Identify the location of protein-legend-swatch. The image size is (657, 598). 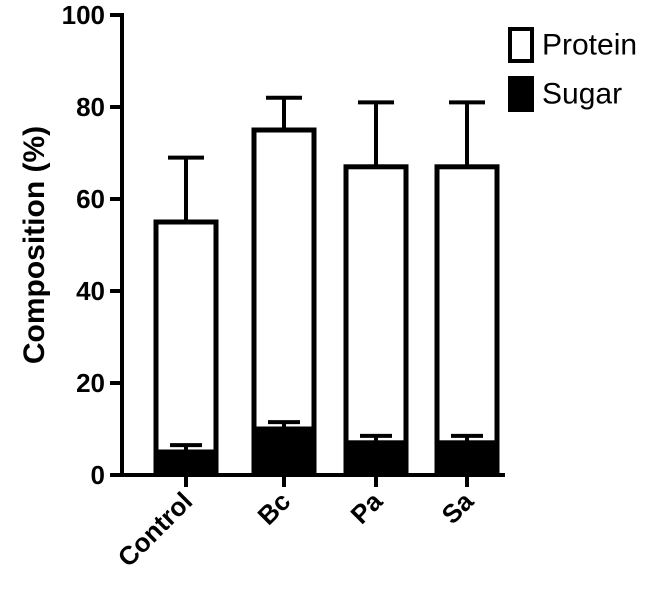
(521, 45).